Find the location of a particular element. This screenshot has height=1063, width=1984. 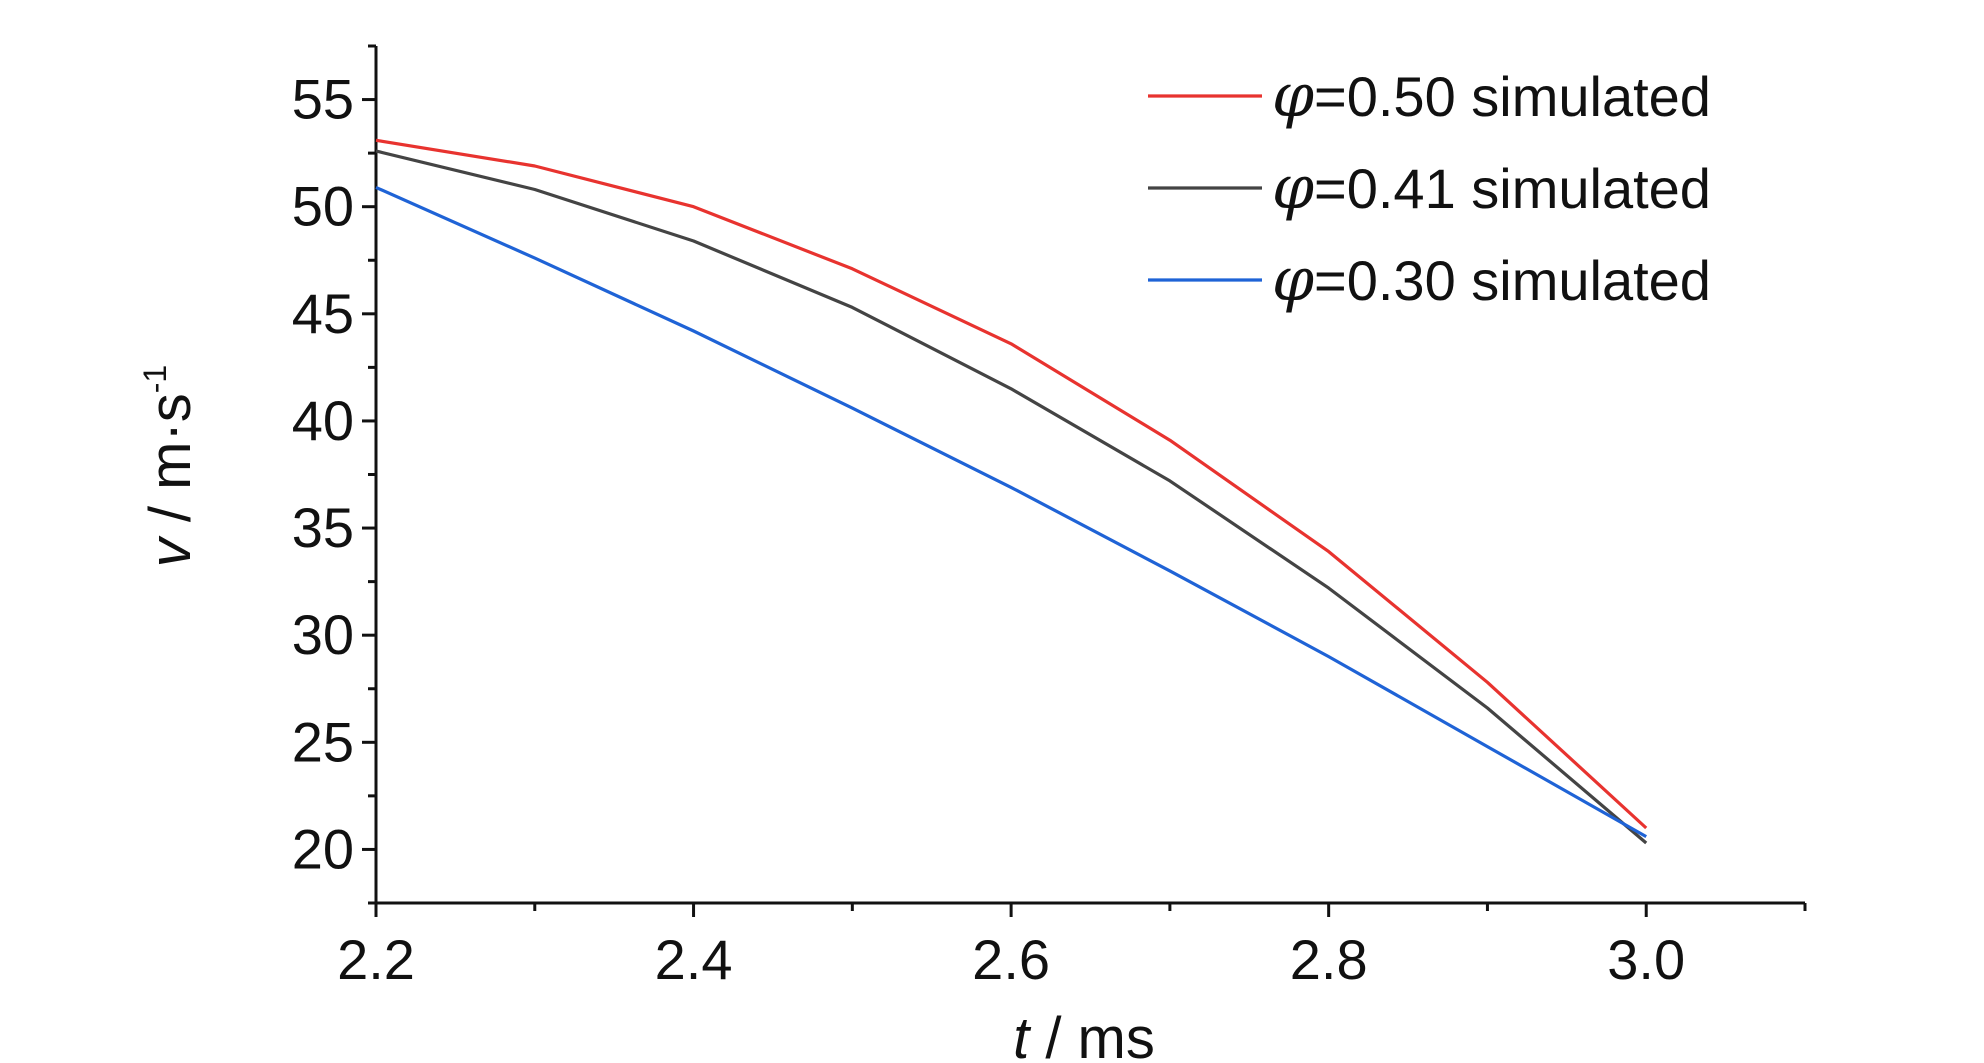

x-axis-variable: t is located at coordinates (1022, 1034).